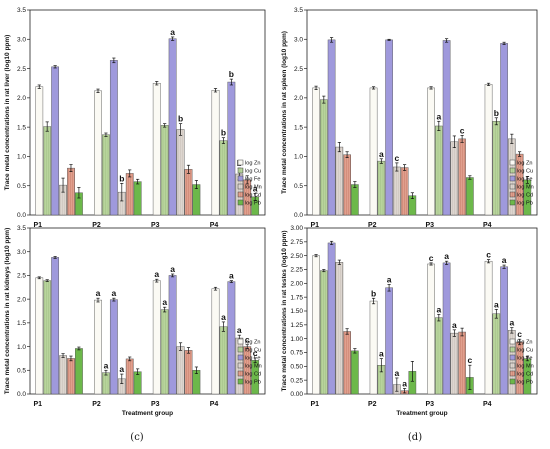  Describe the element at coordinates (525, 351) in the screenshot. I see `legend-entry: log Cu` at that location.